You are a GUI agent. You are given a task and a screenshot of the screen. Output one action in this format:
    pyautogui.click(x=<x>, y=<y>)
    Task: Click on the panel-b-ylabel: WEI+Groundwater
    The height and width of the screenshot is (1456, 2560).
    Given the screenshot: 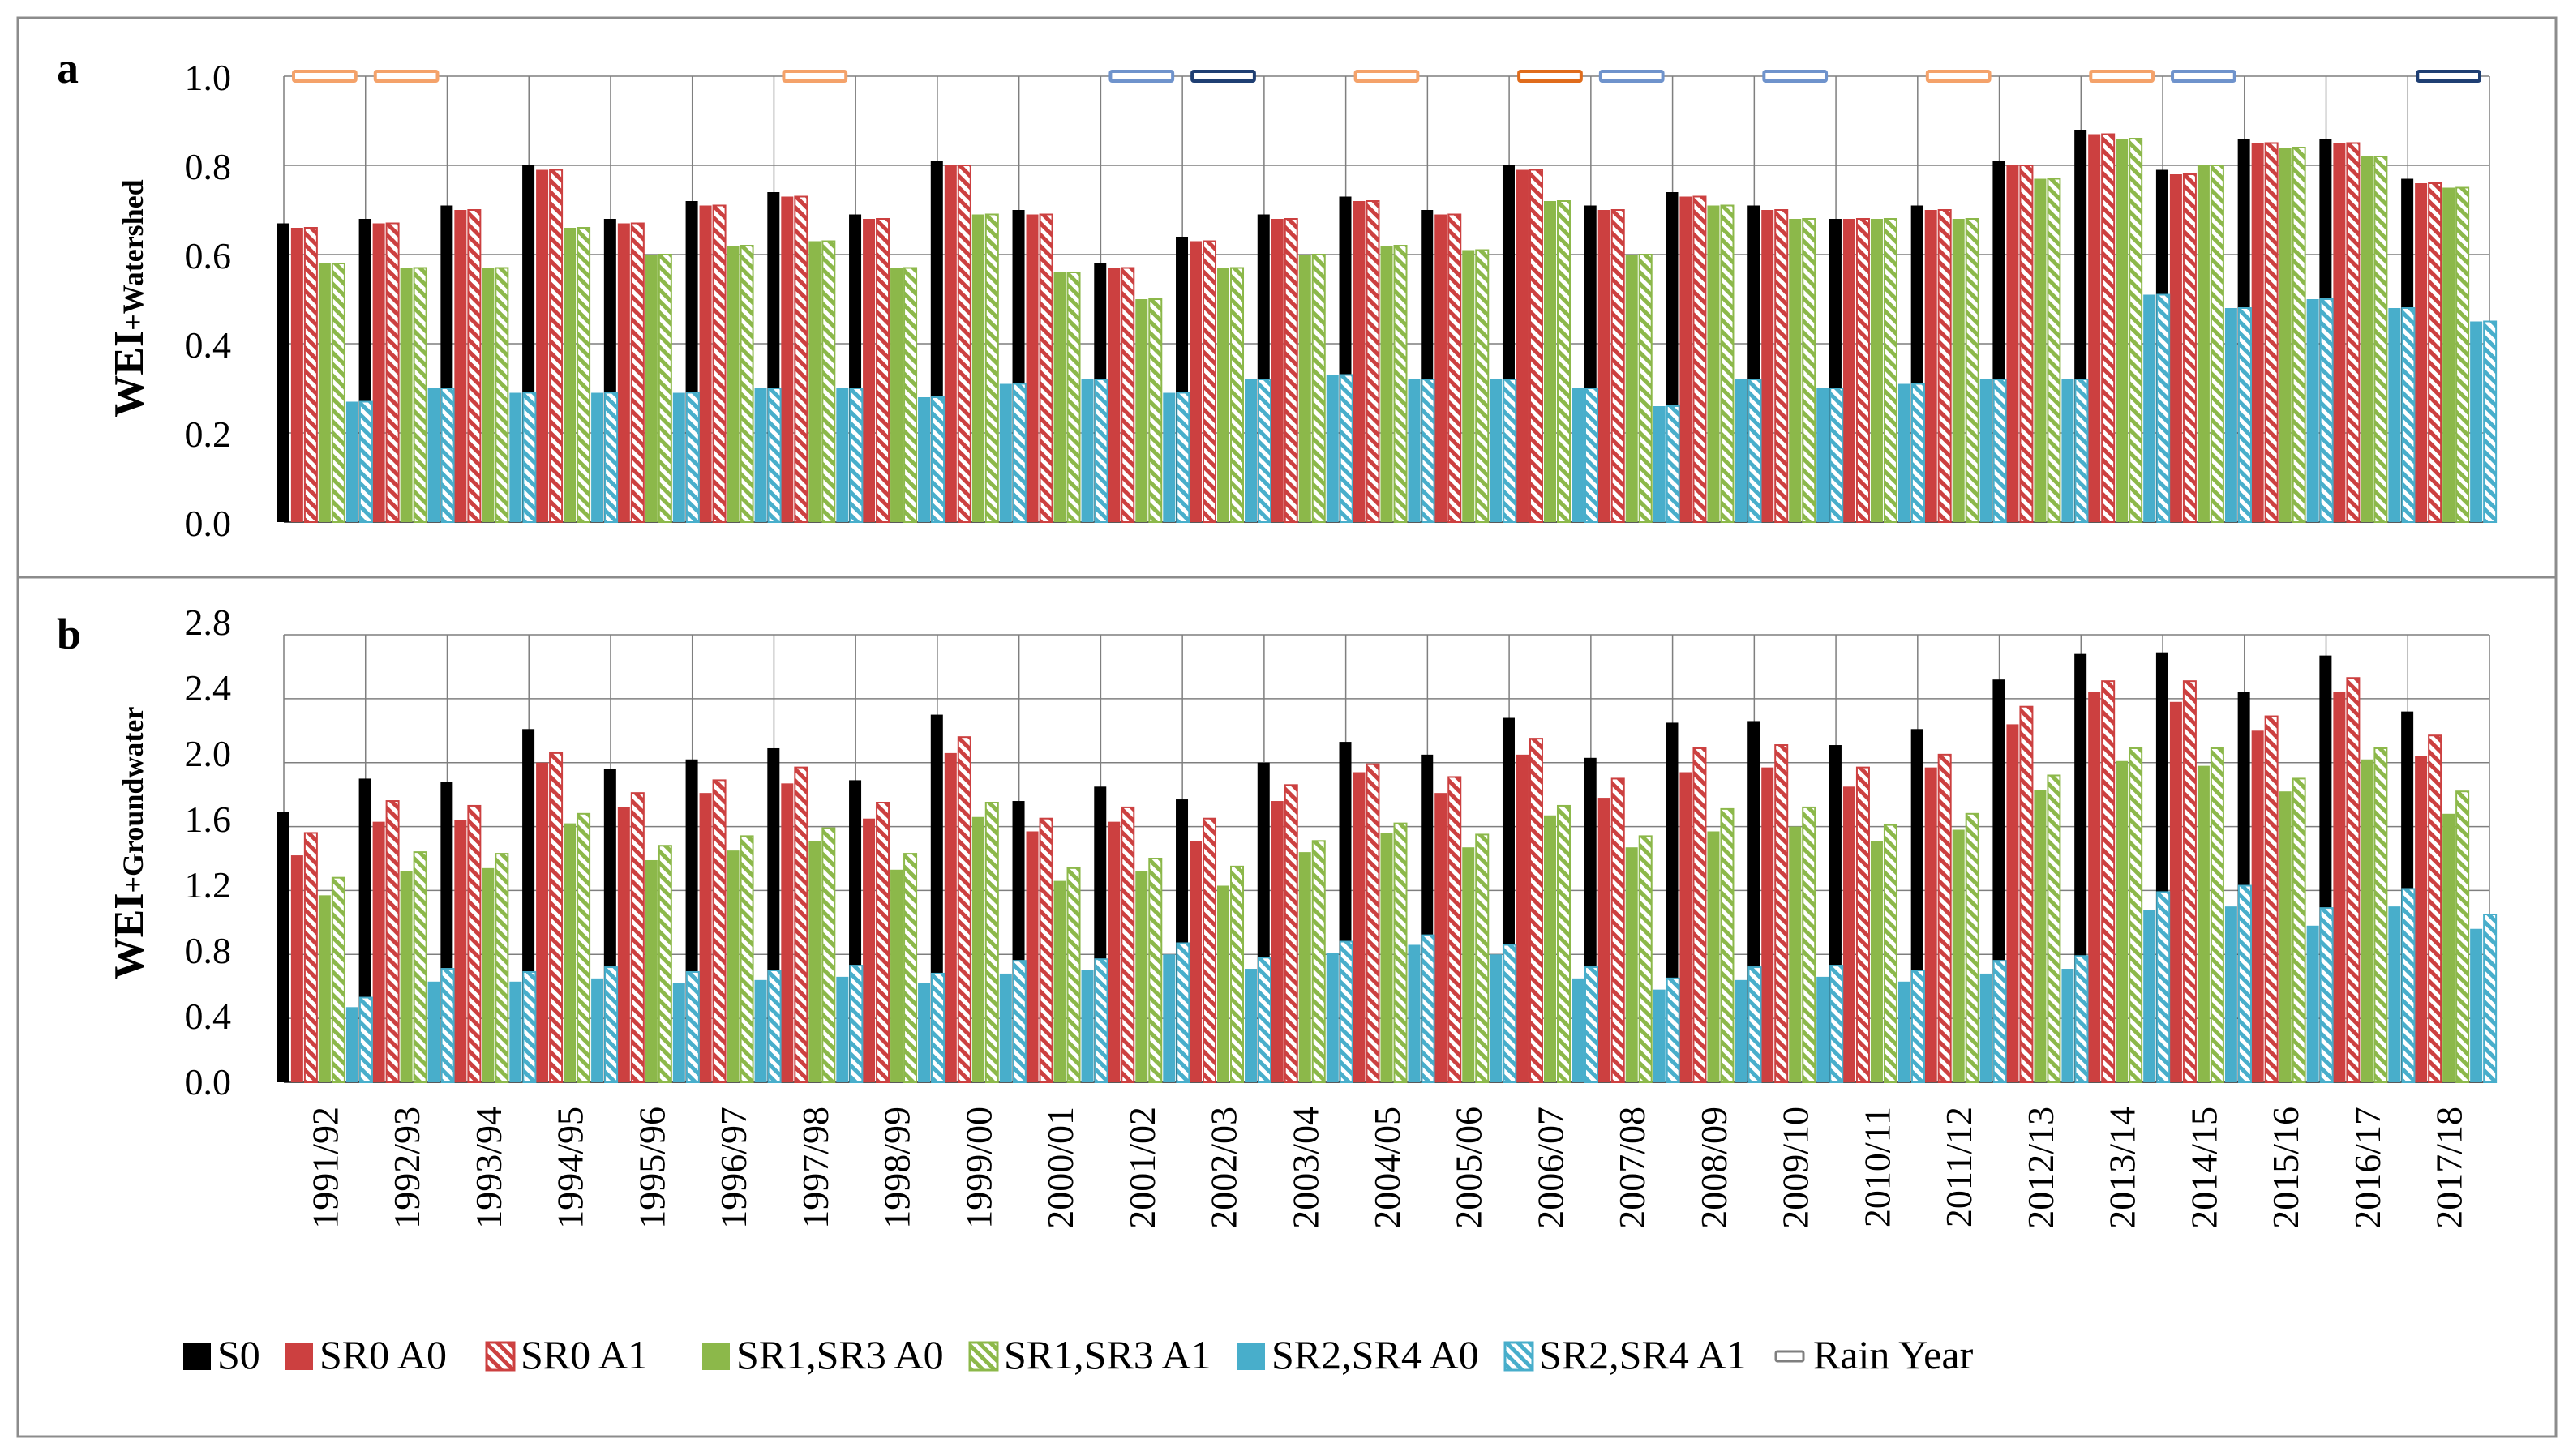 What is the action you would take?
    pyautogui.click(x=129, y=843)
    